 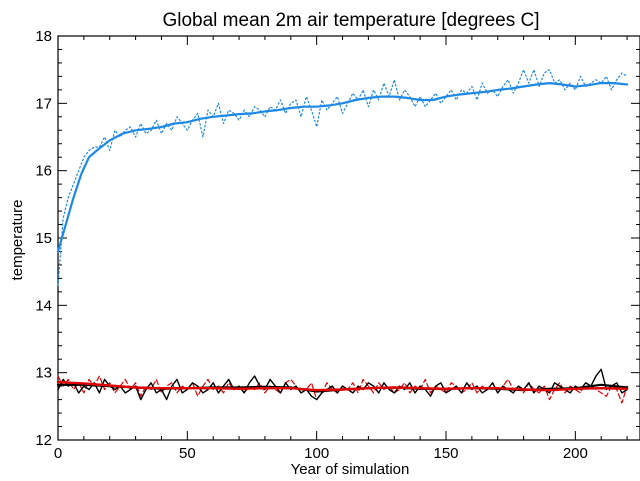 What do you see at coordinates (43, 171) in the screenshot?
I see `y-tick-label: 16` at bounding box center [43, 171].